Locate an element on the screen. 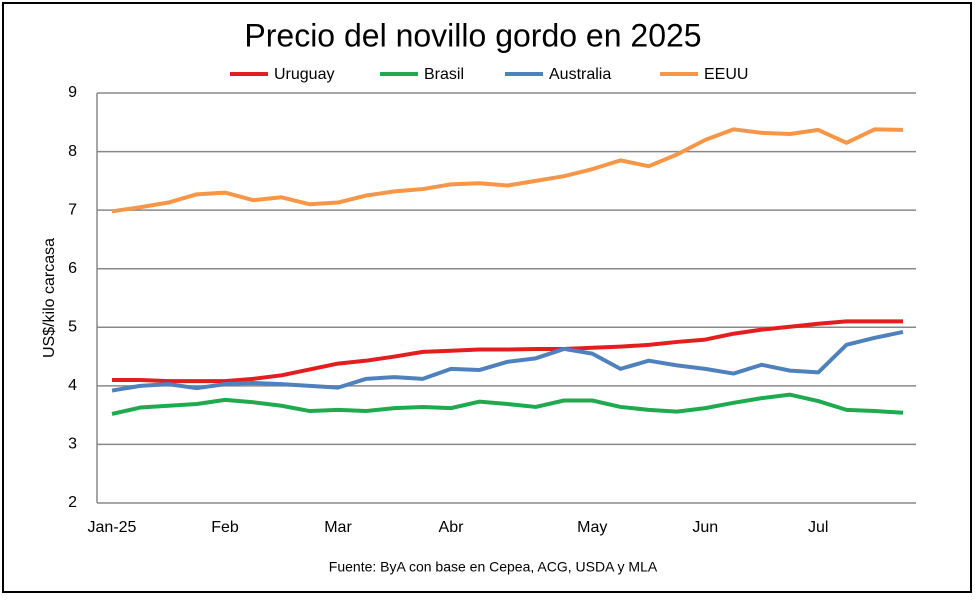 This screenshot has height=607, width=980. y-tick-label: 6 is located at coordinates (72, 268).